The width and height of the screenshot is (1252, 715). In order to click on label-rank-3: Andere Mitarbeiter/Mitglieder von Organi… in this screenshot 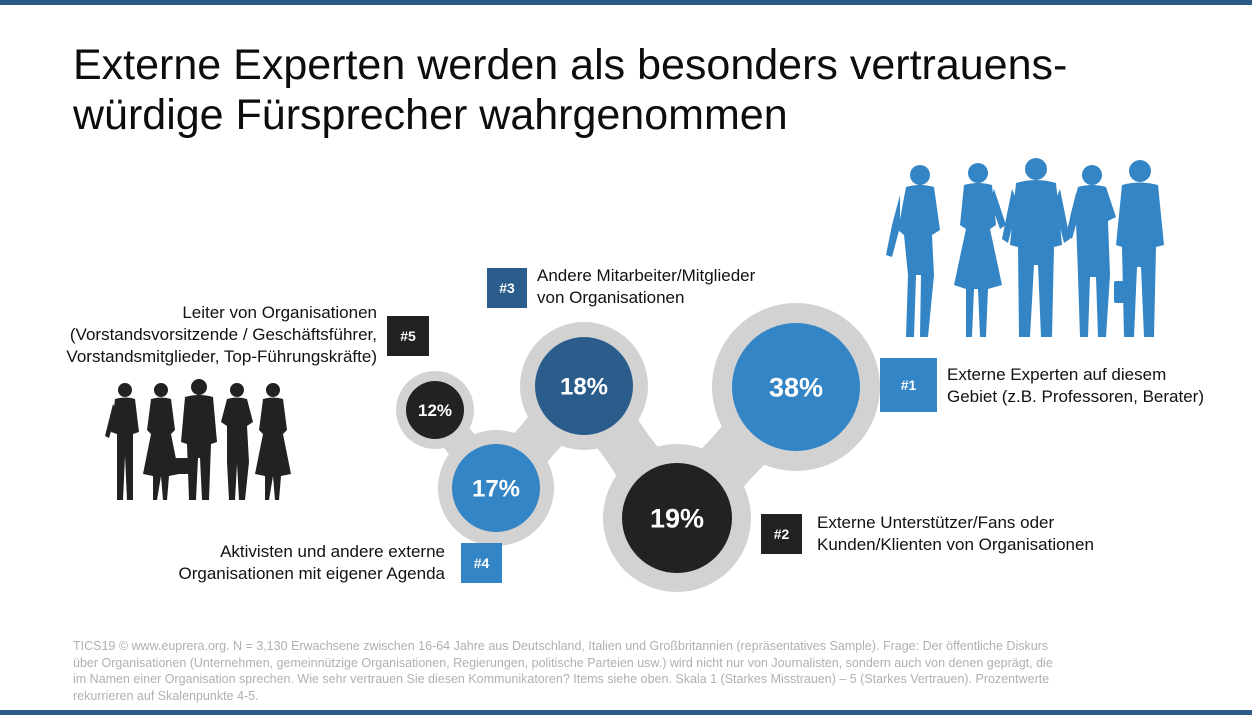, I will do `click(646, 287)`.